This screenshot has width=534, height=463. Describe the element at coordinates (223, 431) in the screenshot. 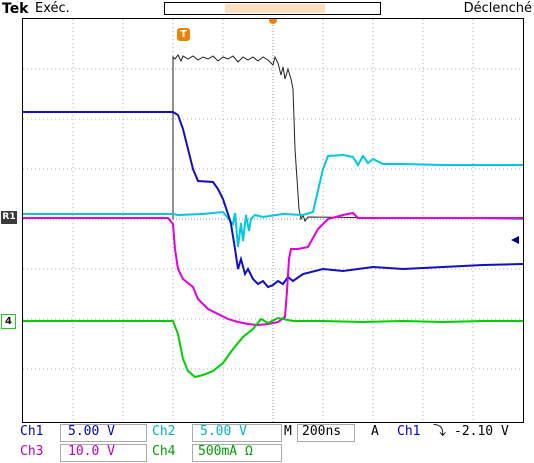

I see `ch2-scale: 5.00 V` at that location.